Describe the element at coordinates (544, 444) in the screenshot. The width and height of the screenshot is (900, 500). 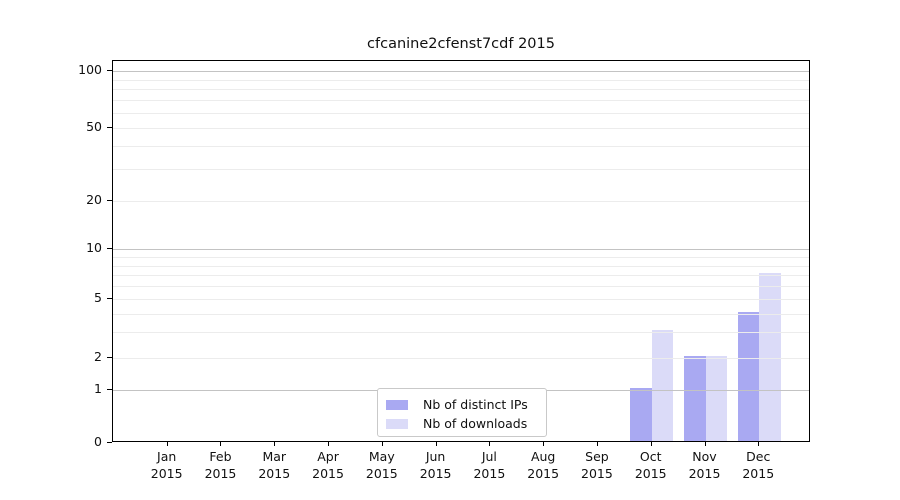
I see `x-tick-mark-aug` at that location.